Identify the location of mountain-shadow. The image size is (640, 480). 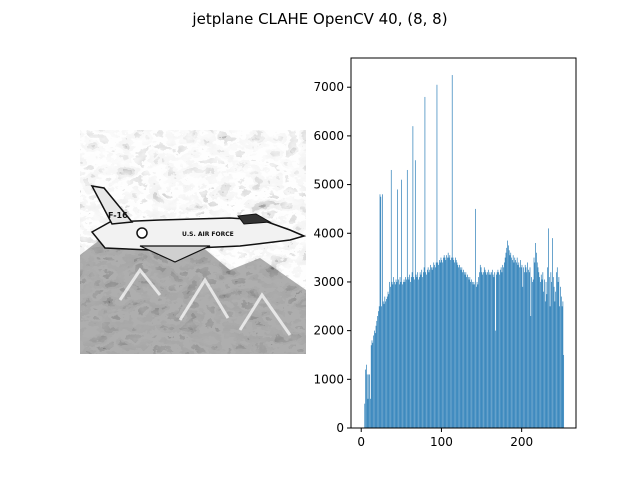
(193, 293).